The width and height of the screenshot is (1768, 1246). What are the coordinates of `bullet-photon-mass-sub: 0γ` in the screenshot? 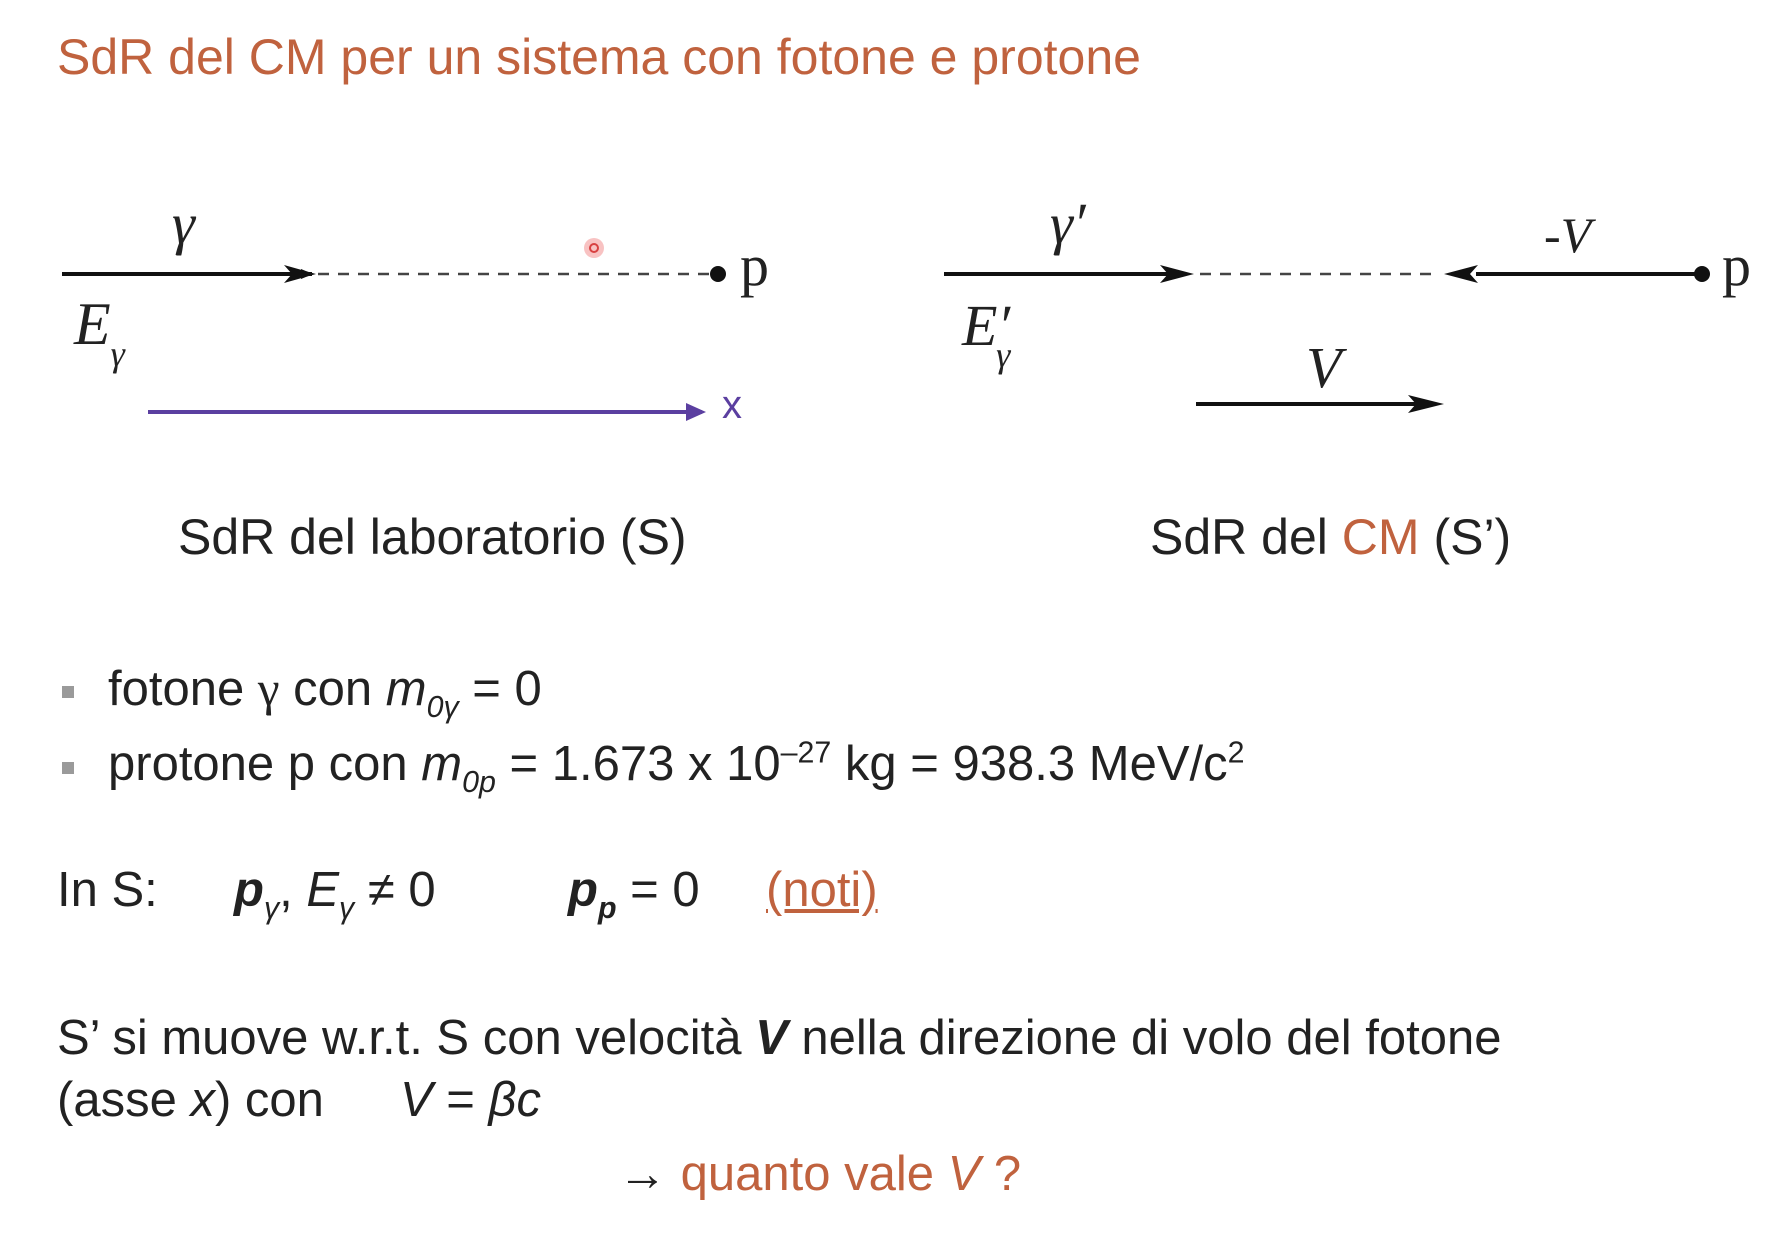 It's located at (442, 707).